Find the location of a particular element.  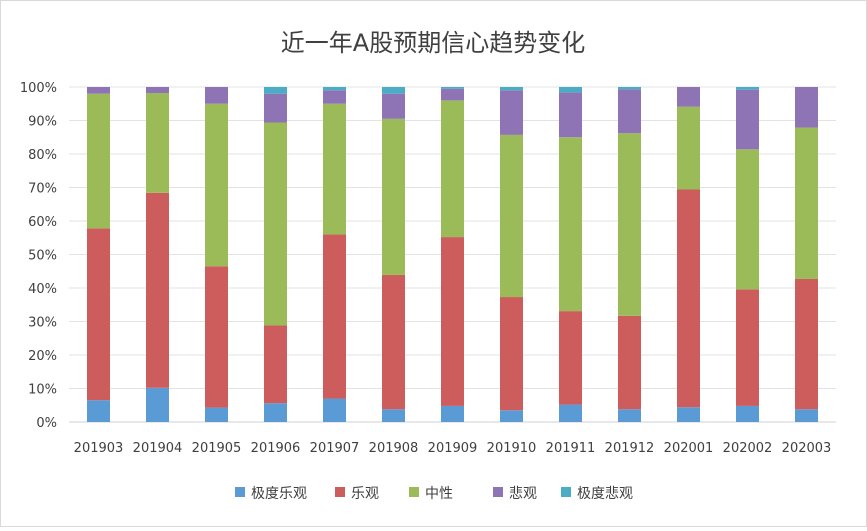

x-tick-label: 202003 is located at coordinates (807, 448).